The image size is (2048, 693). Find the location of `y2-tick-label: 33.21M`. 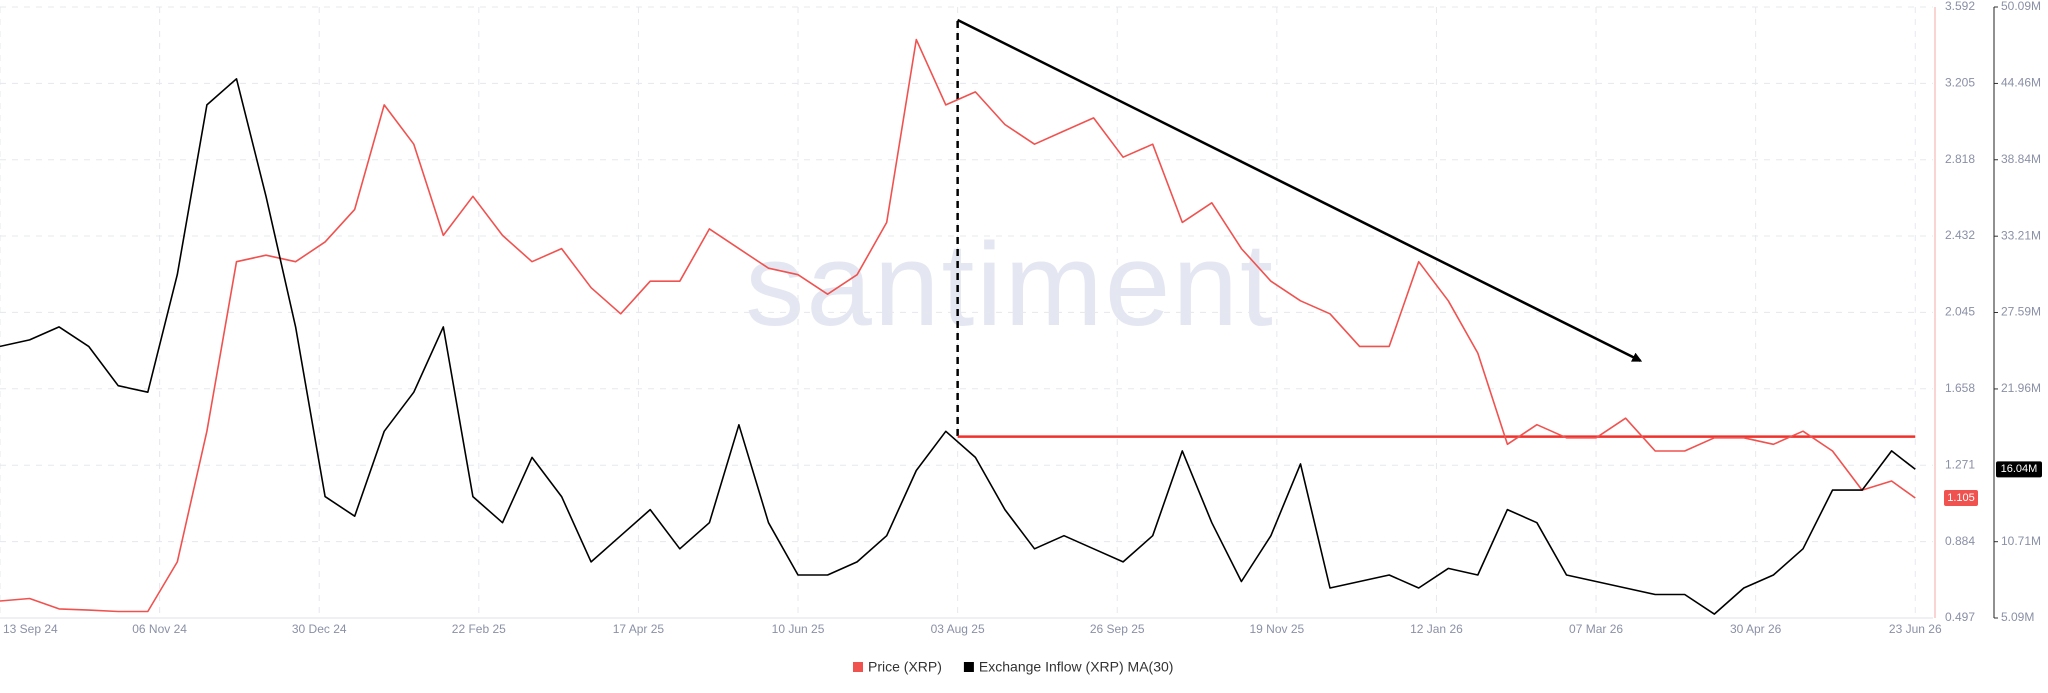

y2-tick-label: 33.21M is located at coordinates (2021, 235).